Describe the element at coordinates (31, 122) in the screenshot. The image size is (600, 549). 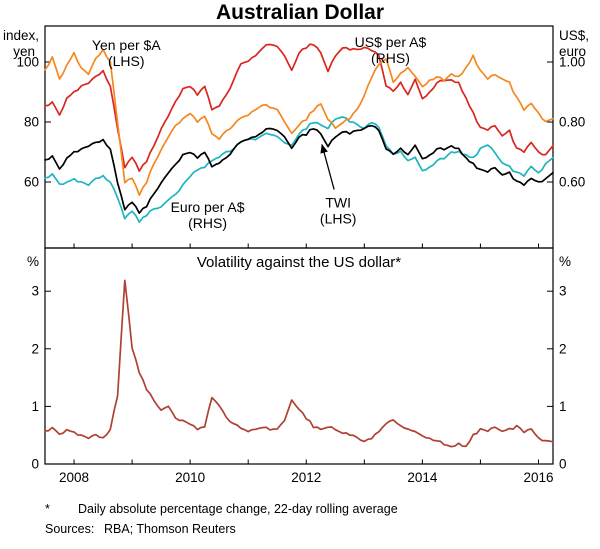
I see `y-tick-label-left: 80` at that location.